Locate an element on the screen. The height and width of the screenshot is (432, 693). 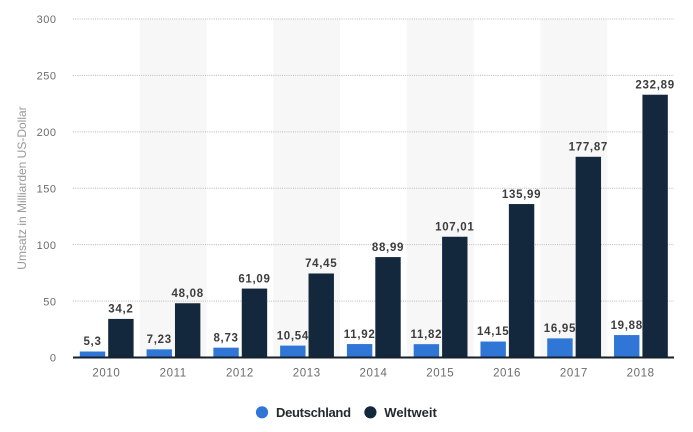
svg-text: 2012 is located at coordinates (240, 374).